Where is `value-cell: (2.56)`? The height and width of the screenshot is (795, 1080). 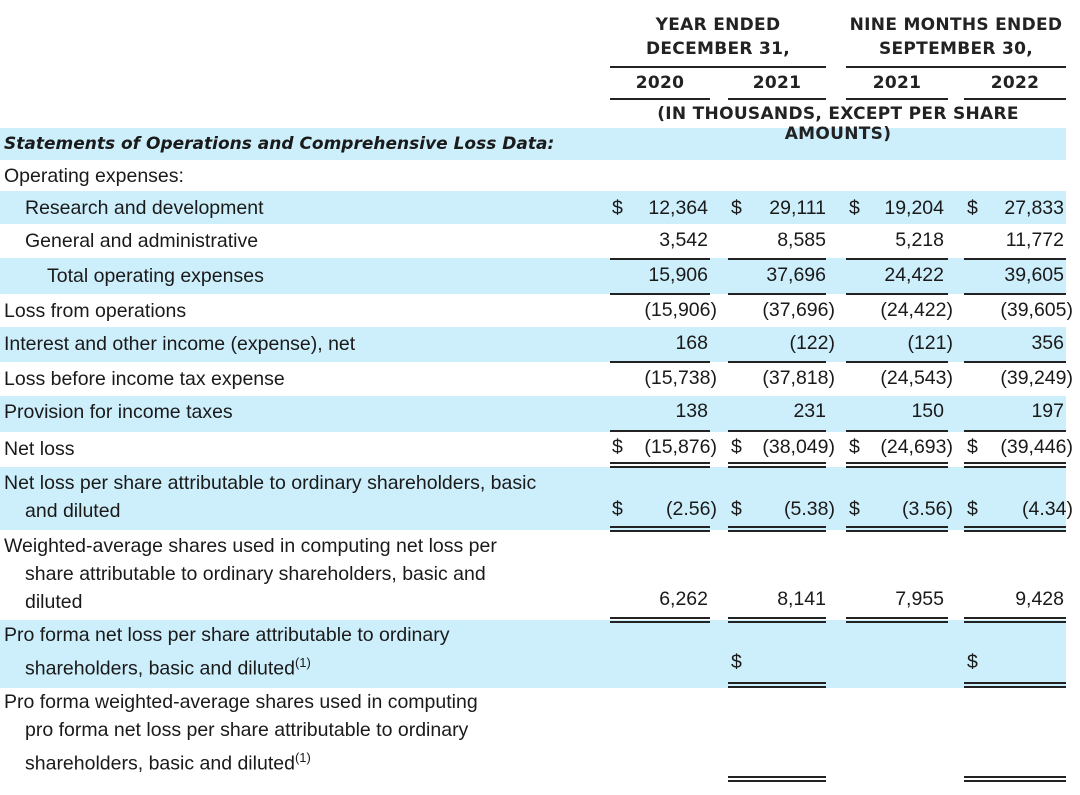 value-cell: (2.56) is located at coordinates (691, 509).